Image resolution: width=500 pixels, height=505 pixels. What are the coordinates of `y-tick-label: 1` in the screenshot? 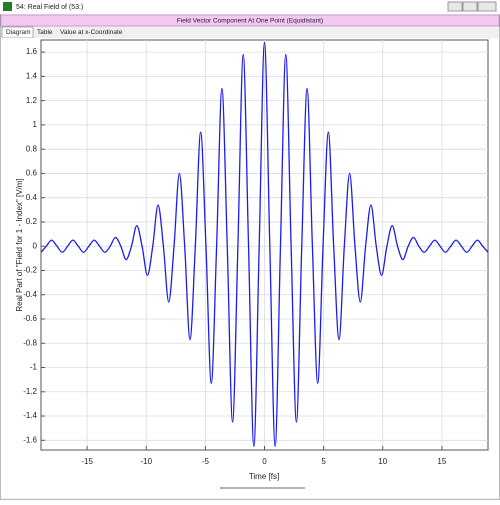 It's located at (35, 124).